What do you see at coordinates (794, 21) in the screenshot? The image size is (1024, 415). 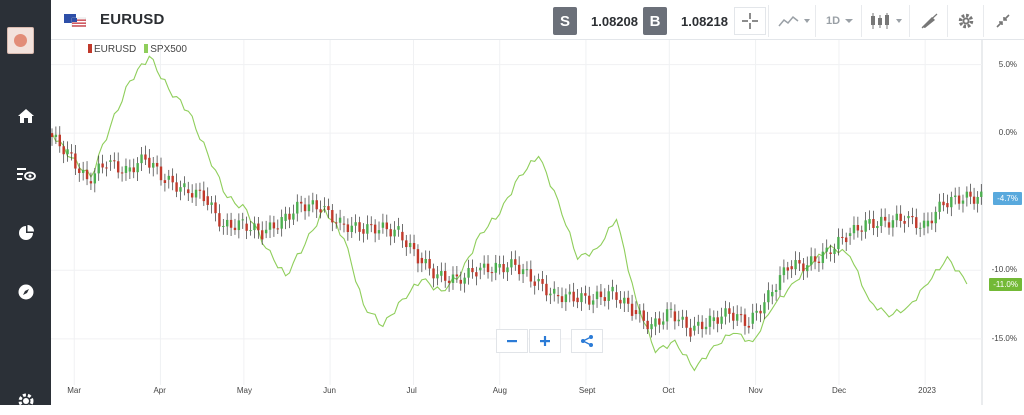 I see `chart-type-button` at bounding box center [794, 21].